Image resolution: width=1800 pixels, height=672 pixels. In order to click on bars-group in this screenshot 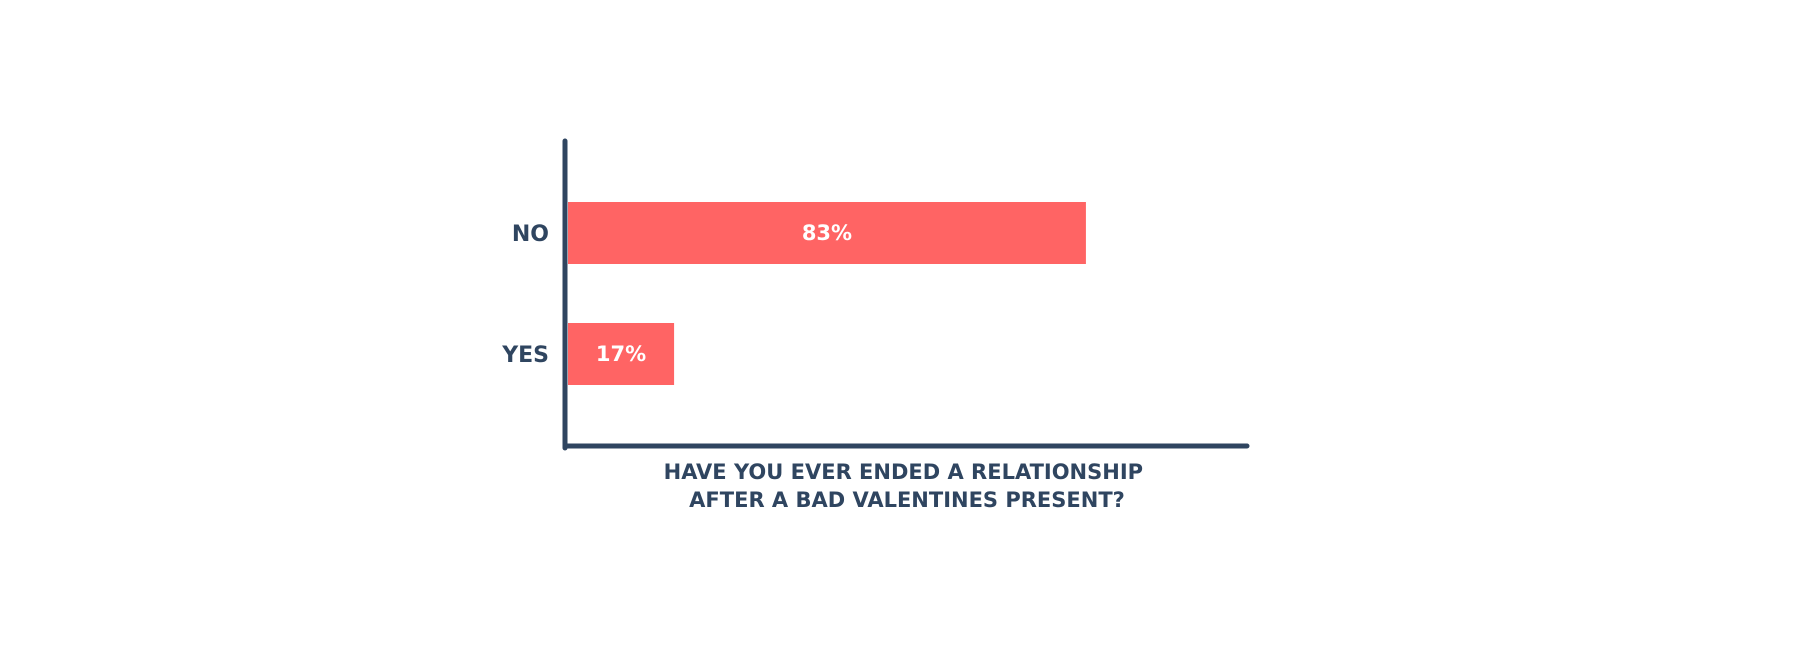, I will do `click(827, 293)`.